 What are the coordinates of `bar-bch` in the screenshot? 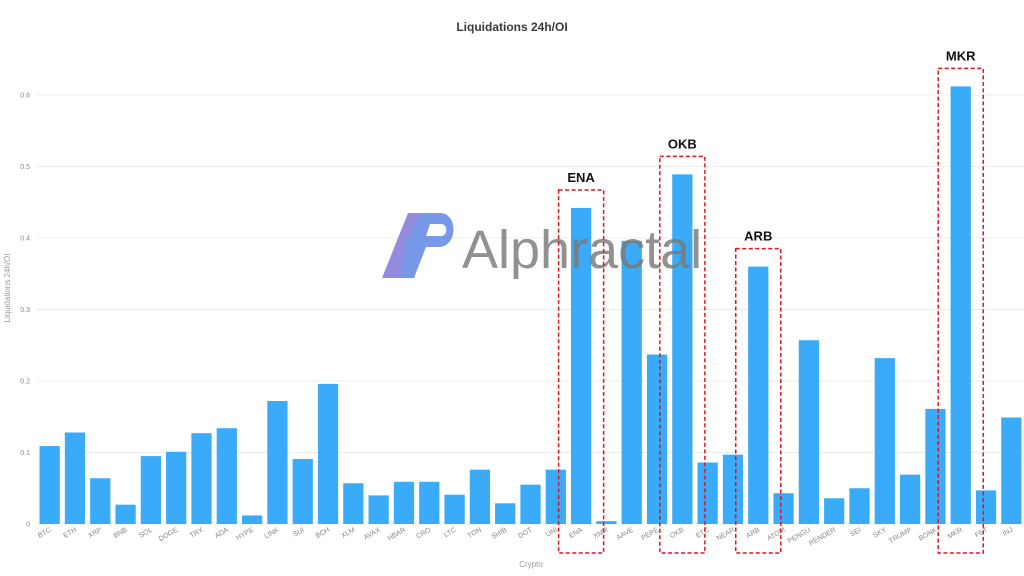 It's located at (328, 453).